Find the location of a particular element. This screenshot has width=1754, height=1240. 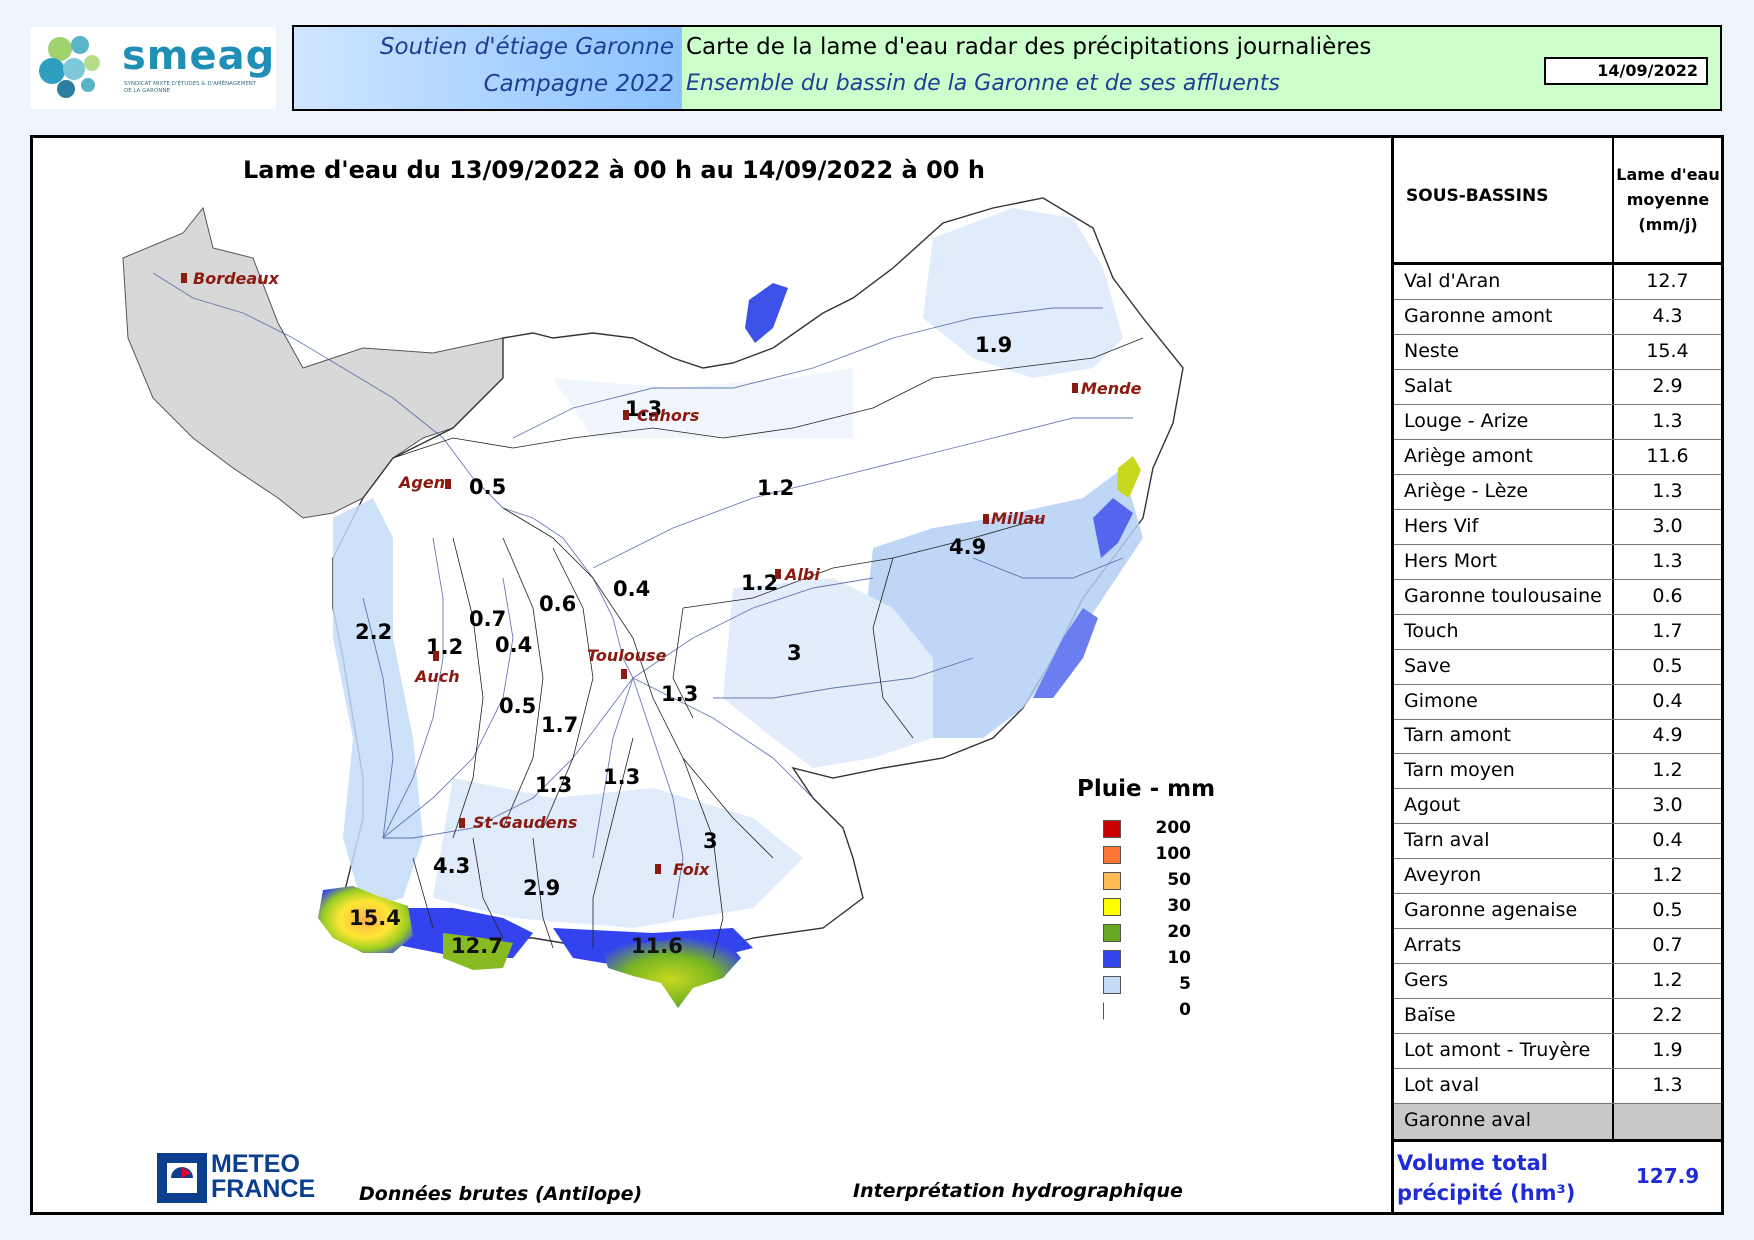

svg-text: Agen is located at coordinates (421, 482).